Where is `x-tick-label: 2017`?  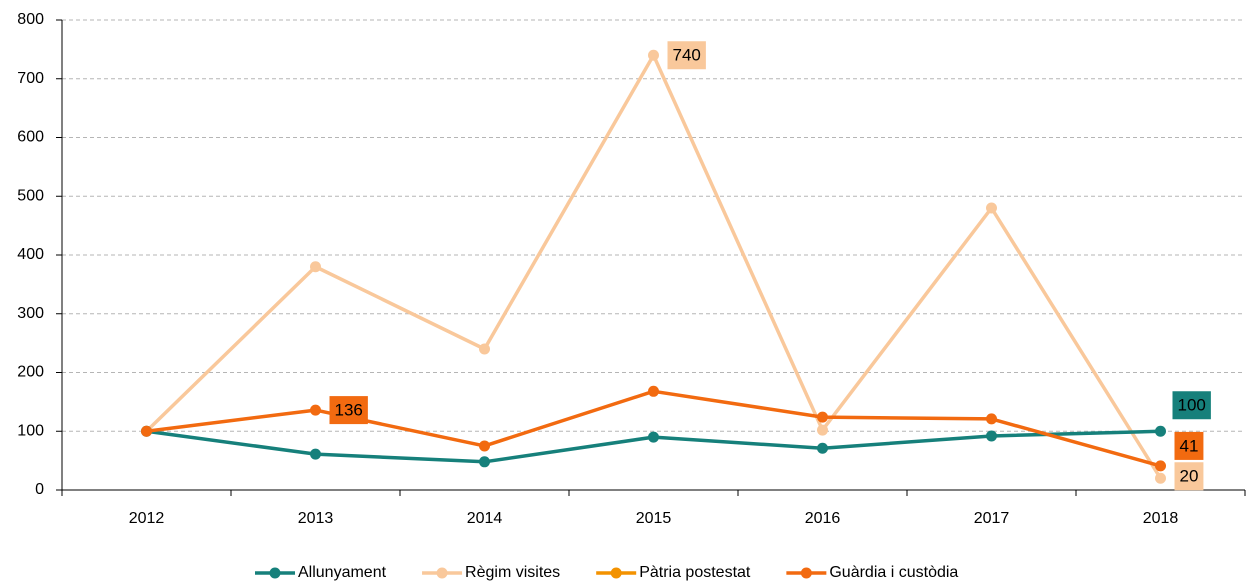 x-tick-label: 2017 is located at coordinates (992, 518).